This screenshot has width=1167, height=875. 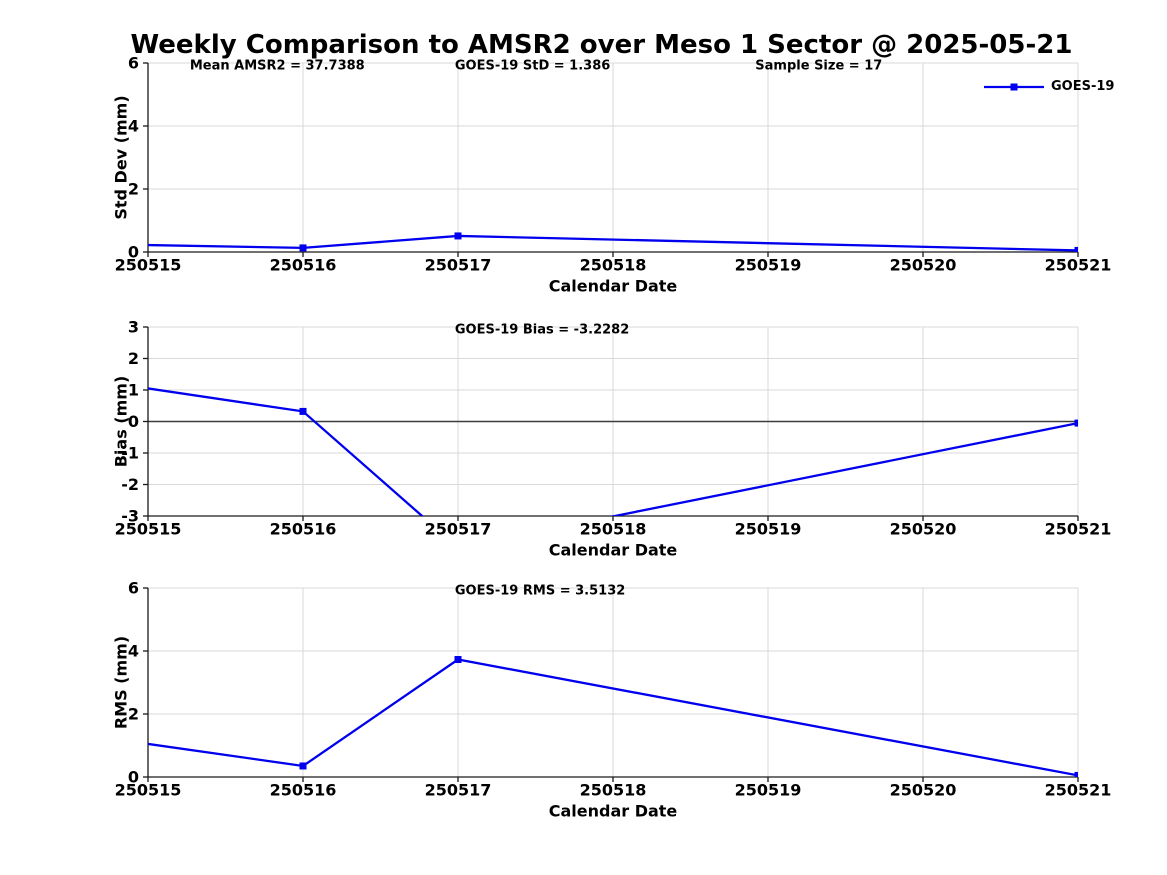 I want to click on y-tick-label: -1, so click(x=130, y=453).